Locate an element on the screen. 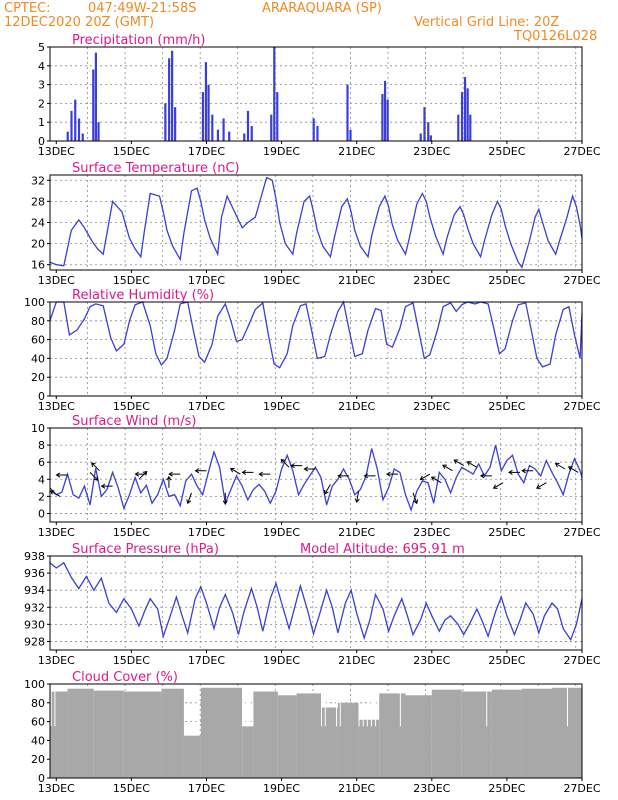  y-tick-label: 32 is located at coordinates (38, 180).